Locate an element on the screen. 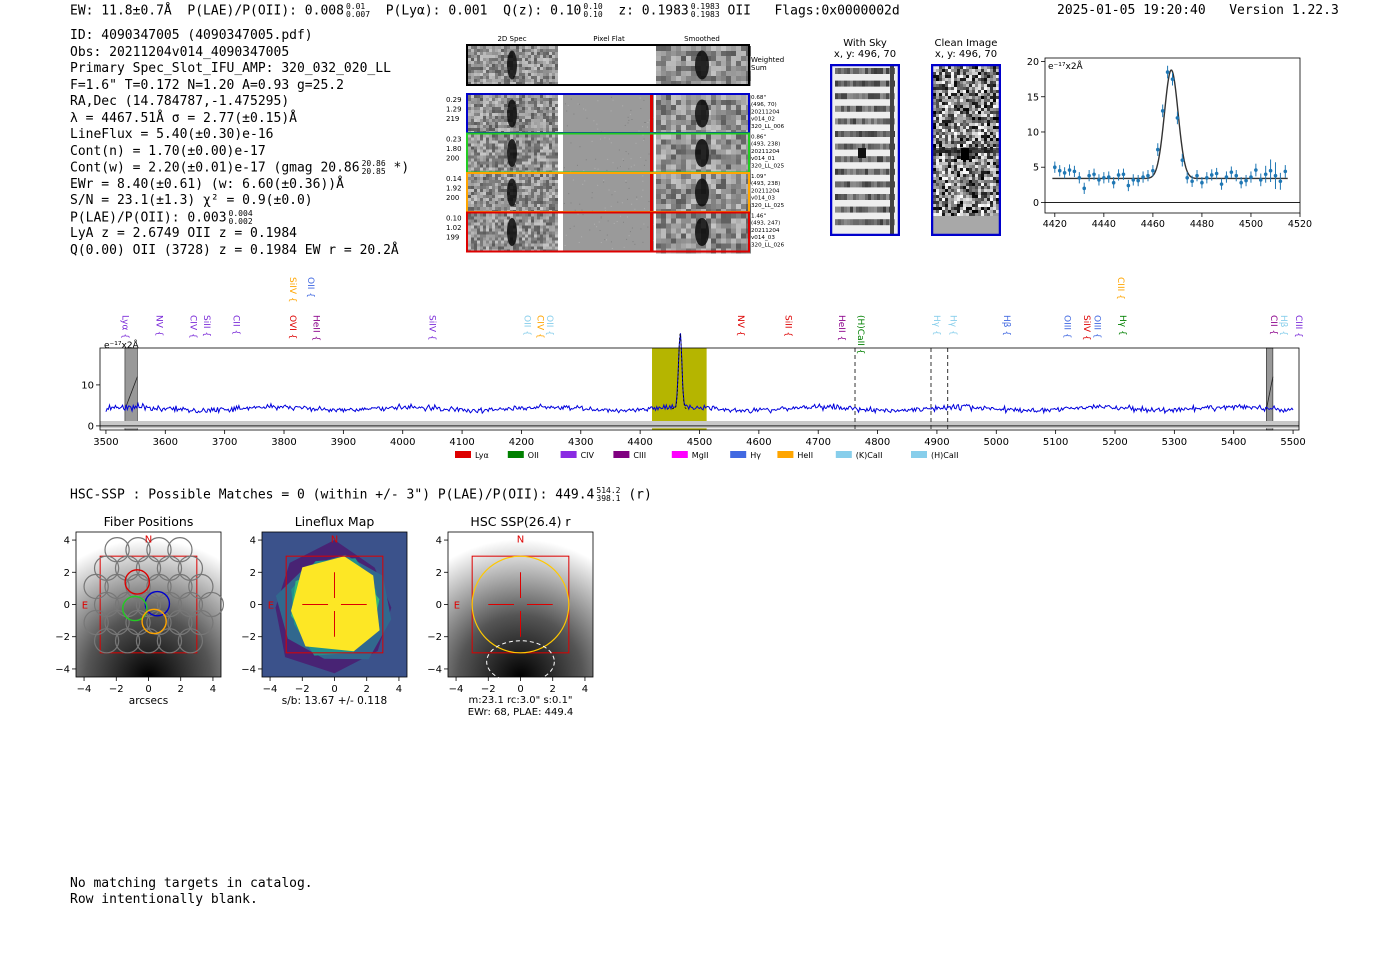 Image resolution: width=1400 pixels, height=953 pixels. spec-legend-swatch is located at coordinates (843, 454).